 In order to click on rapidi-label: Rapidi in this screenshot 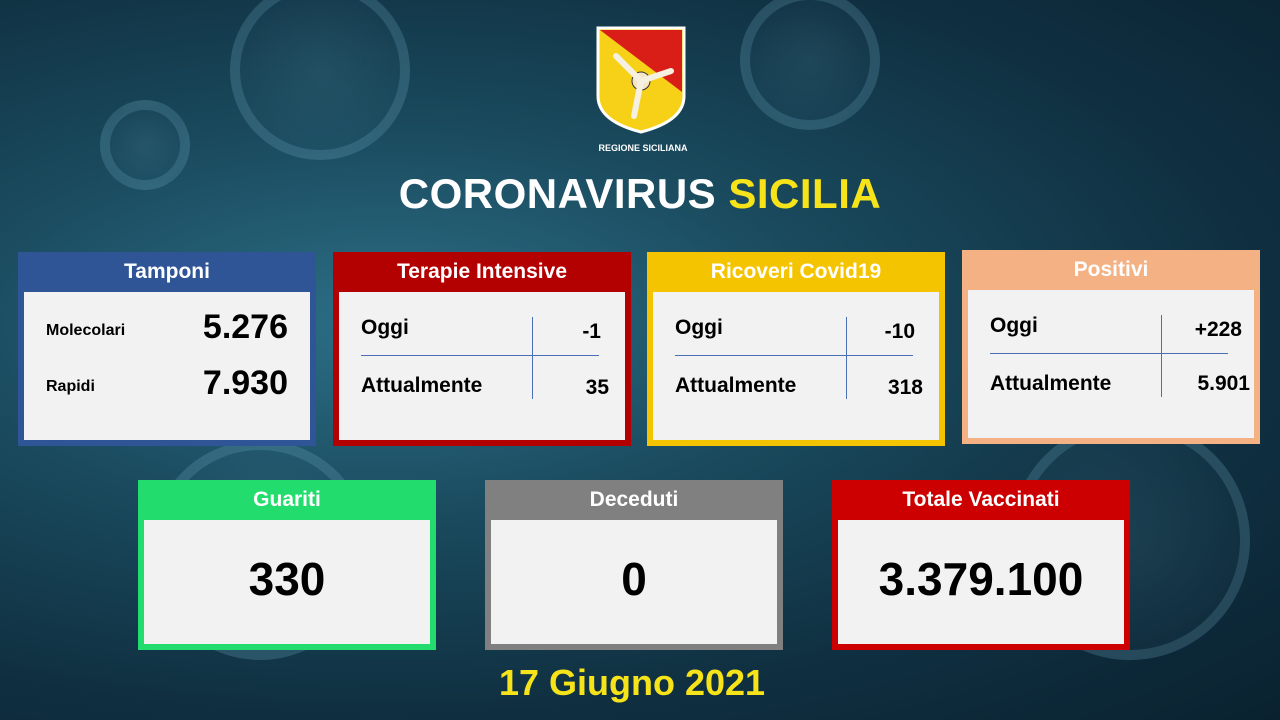, I will do `click(70, 386)`.